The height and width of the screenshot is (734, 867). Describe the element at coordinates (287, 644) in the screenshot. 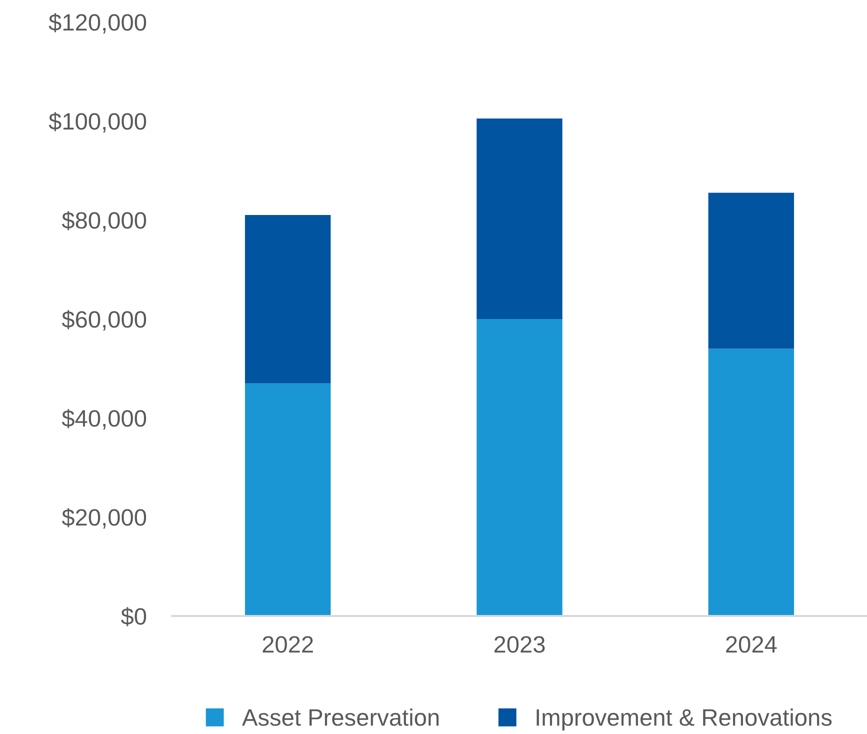

I see `x-tick-label: 2022` at that location.